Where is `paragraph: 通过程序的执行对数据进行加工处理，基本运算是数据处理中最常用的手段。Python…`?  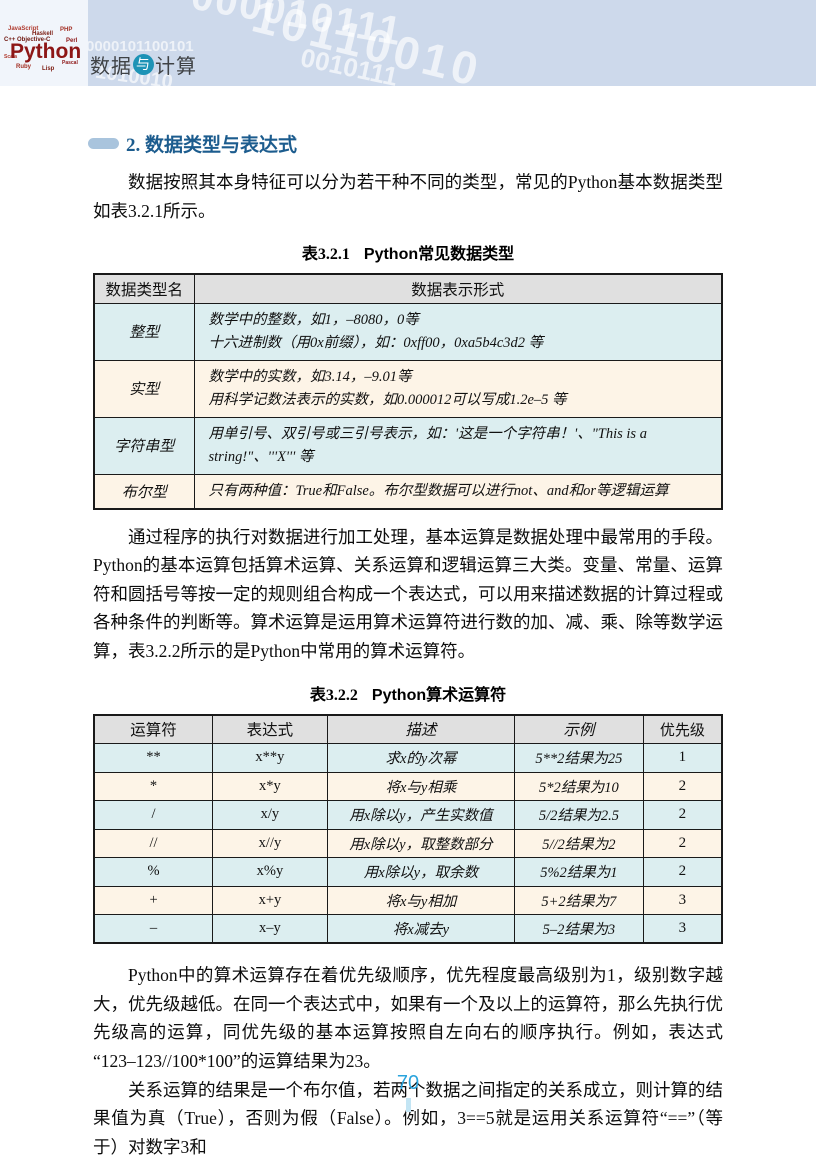
paragraph: 通过程序的执行对数据进行加工处理，基本运算是数据处理中最常用的手段。Python… is located at coordinates (408, 594).